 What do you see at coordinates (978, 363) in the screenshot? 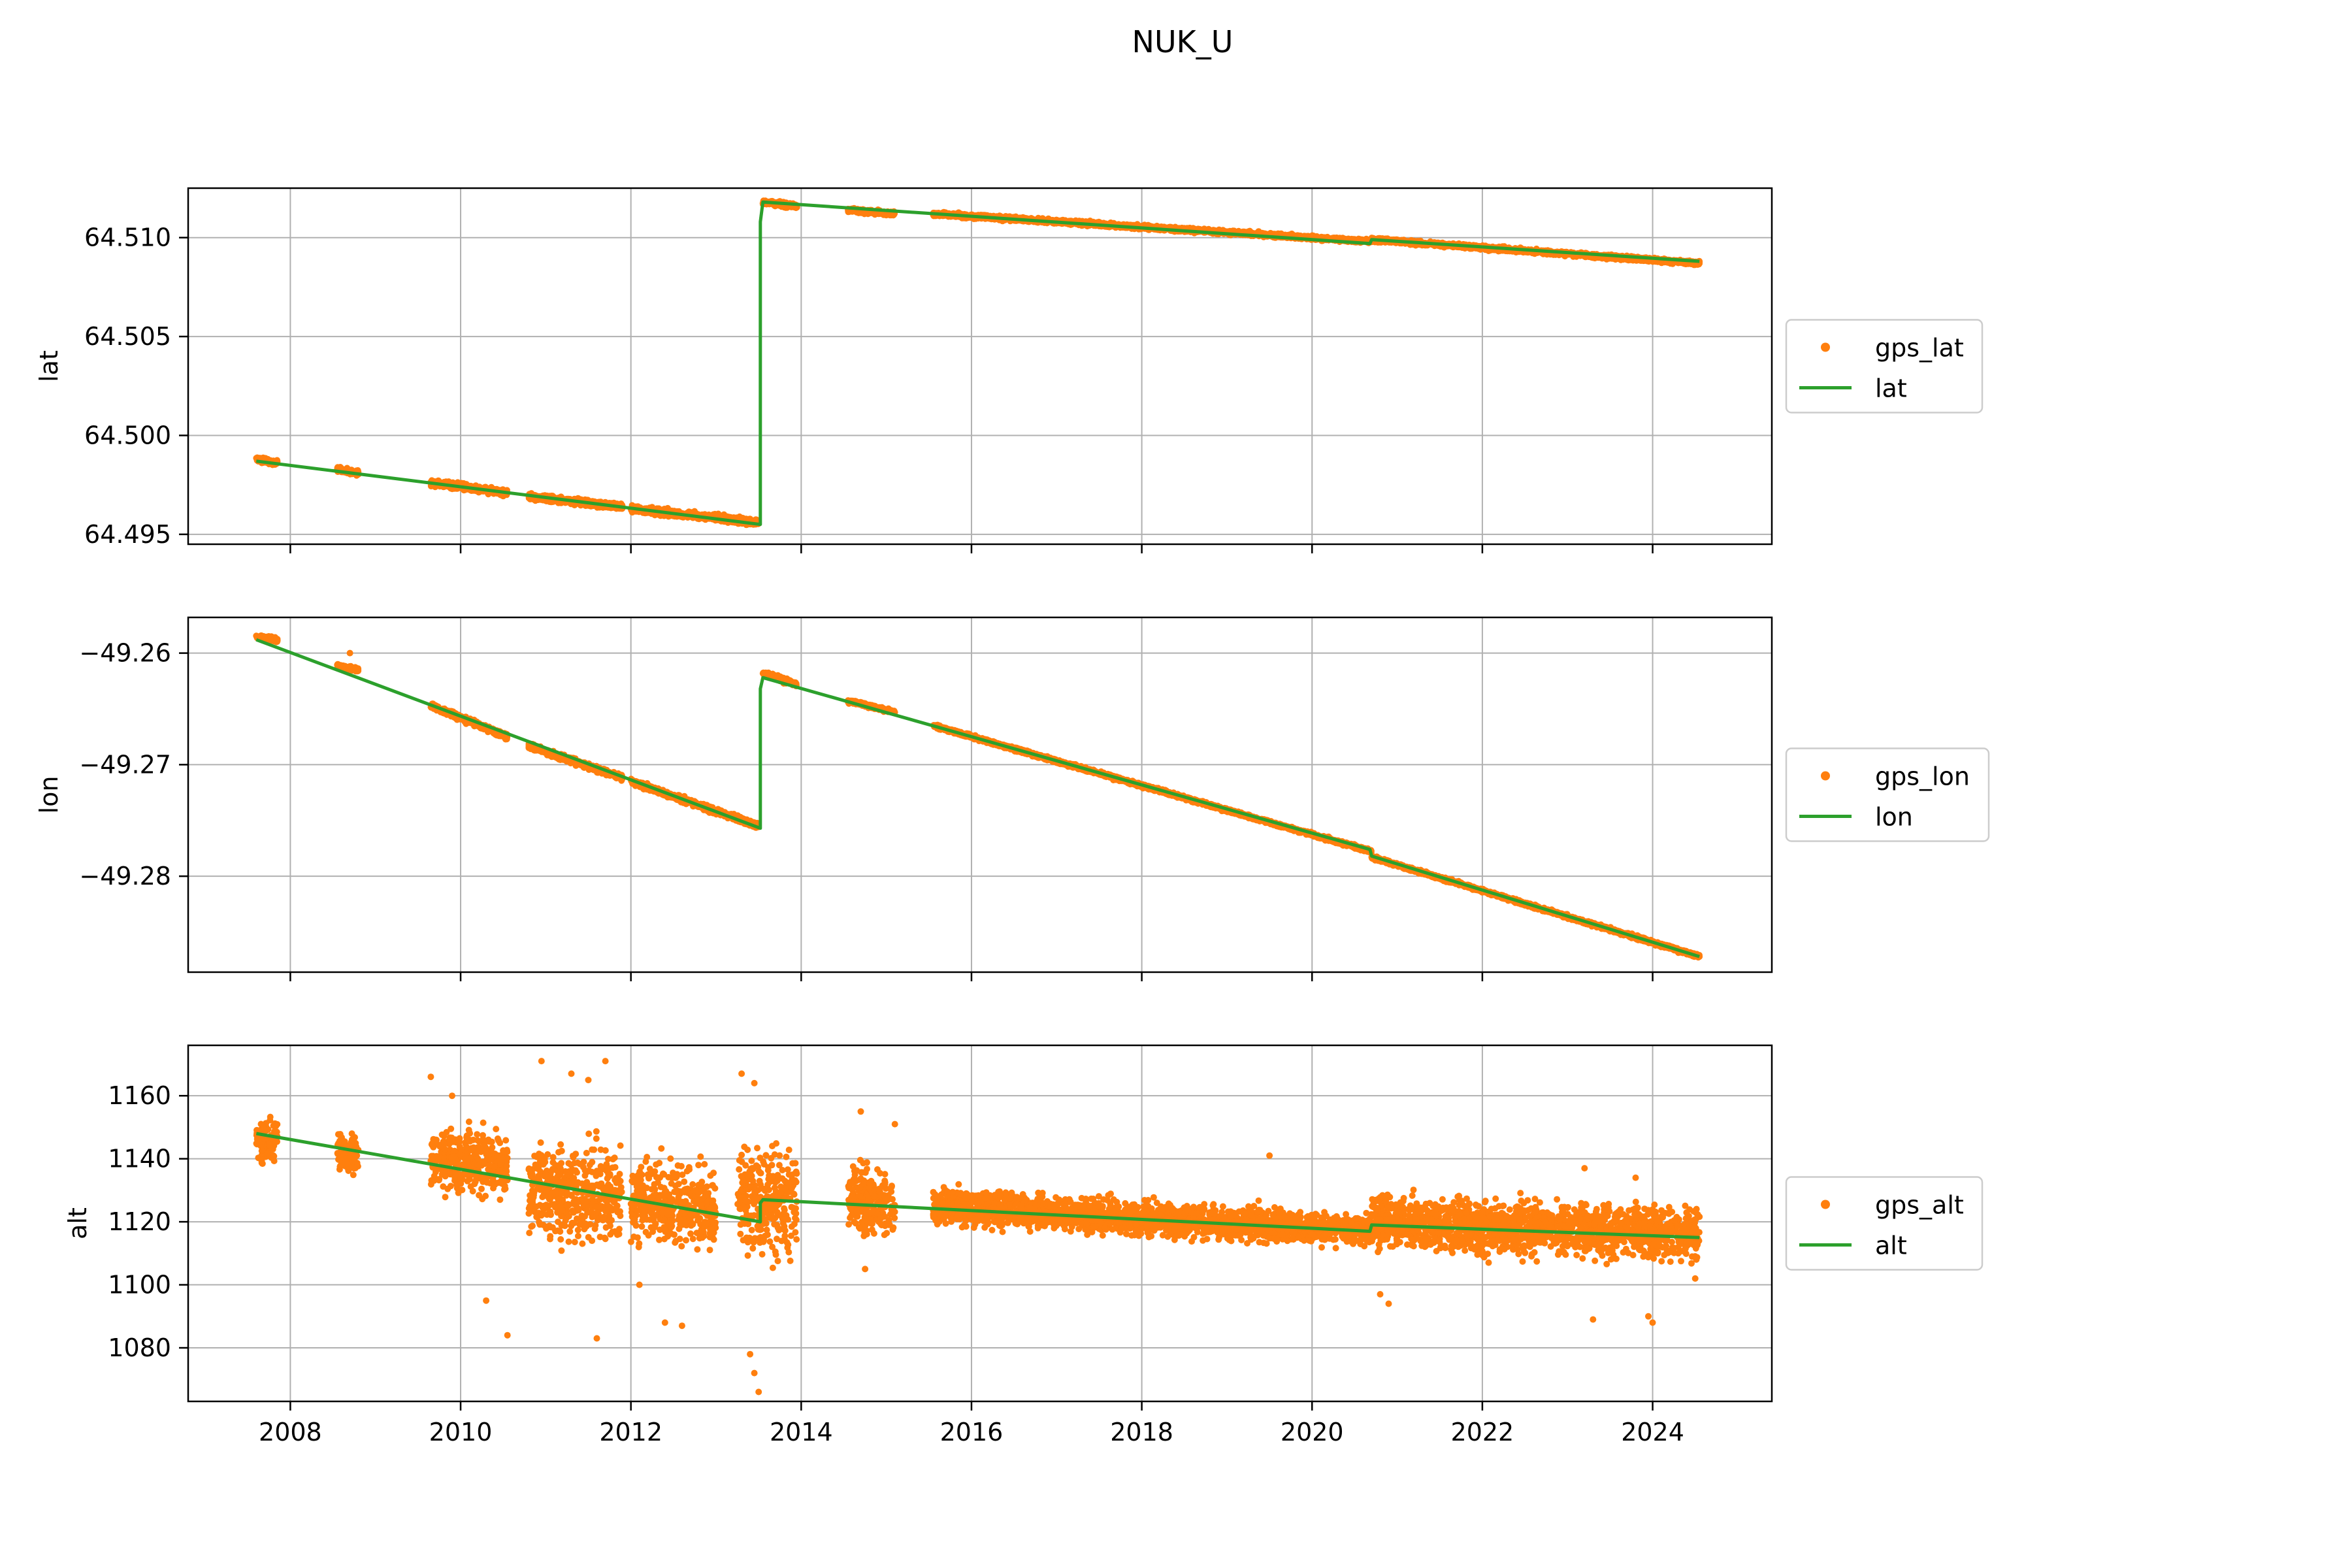
I see `plot-area` at bounding box center [978, 363].